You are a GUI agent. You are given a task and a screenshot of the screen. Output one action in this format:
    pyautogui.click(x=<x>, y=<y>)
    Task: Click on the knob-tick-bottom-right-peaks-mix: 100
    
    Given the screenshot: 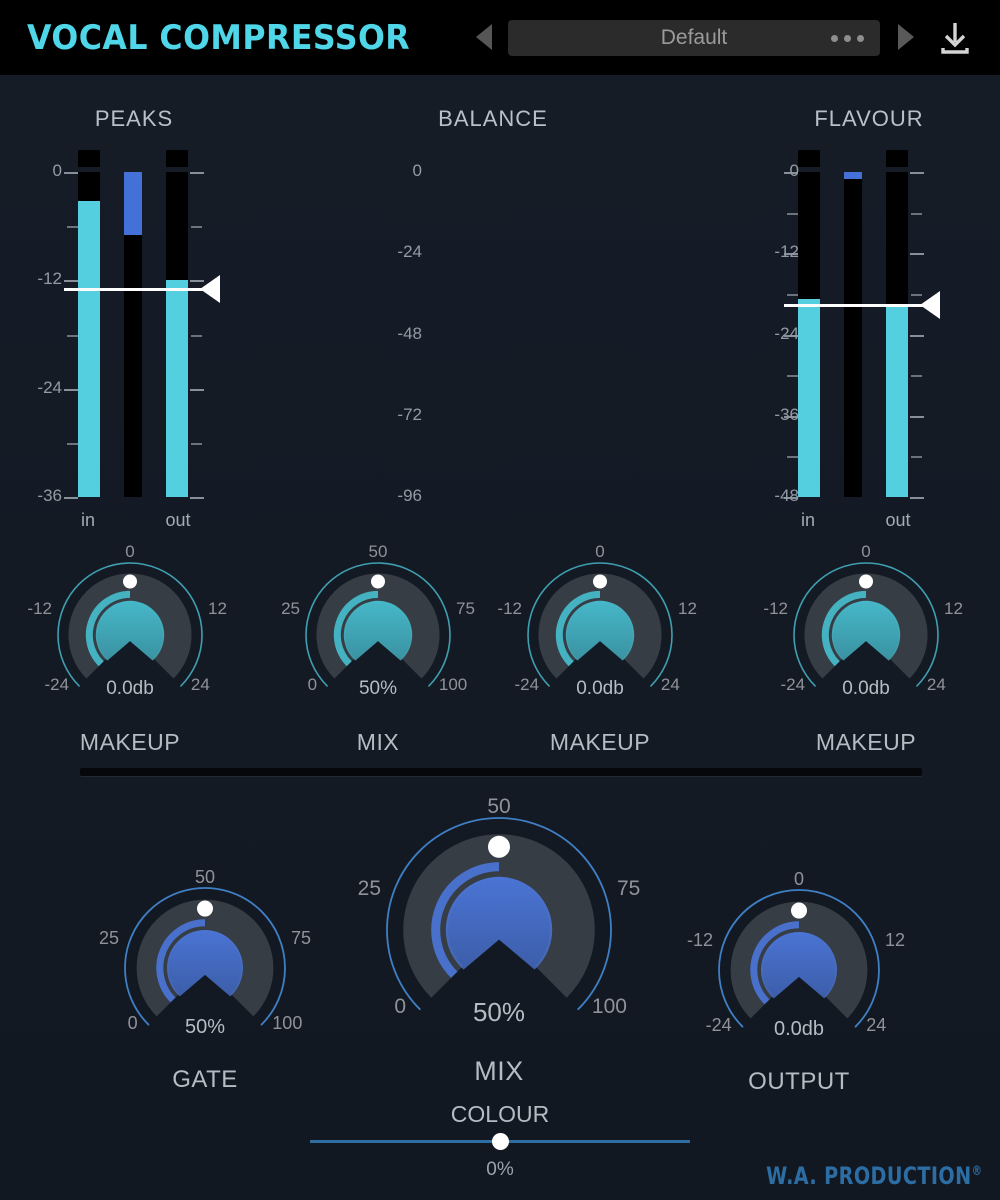 What is the action you would take?
    pyautogui.click(x=453, y=684)
    